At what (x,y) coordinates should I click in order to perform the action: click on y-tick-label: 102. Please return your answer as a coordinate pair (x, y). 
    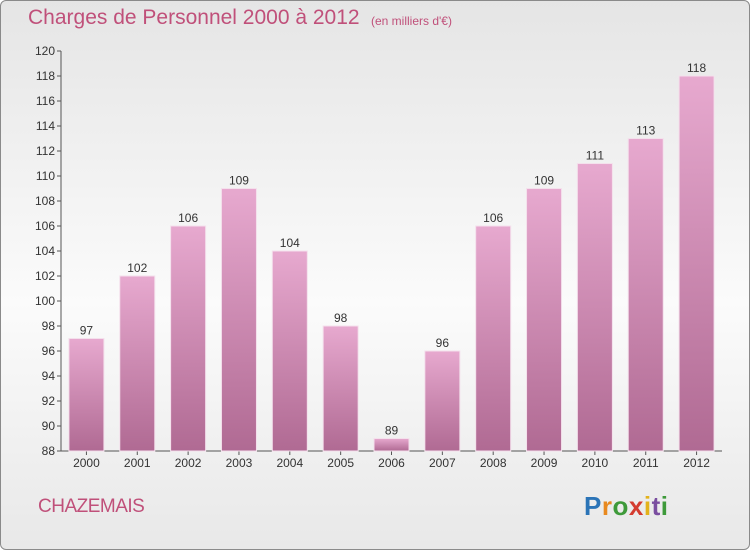
    Looking at the image, I should click on (45, 276).